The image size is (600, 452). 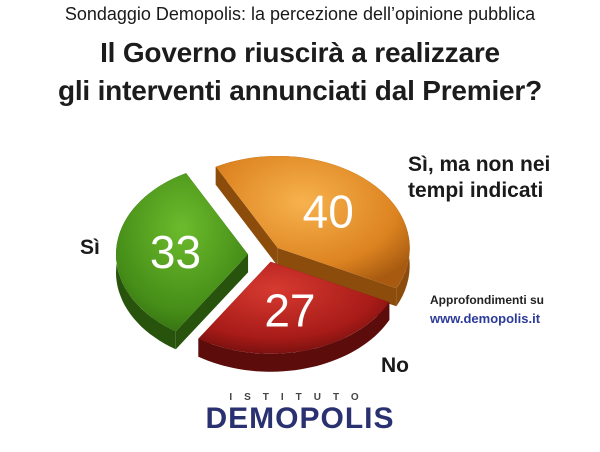 What do you see at coordinates (300, 90) in the screenshot?
I see `question-title-line-2: gli interventi annunciati dal Premier?` at bounding box center [300, 90].